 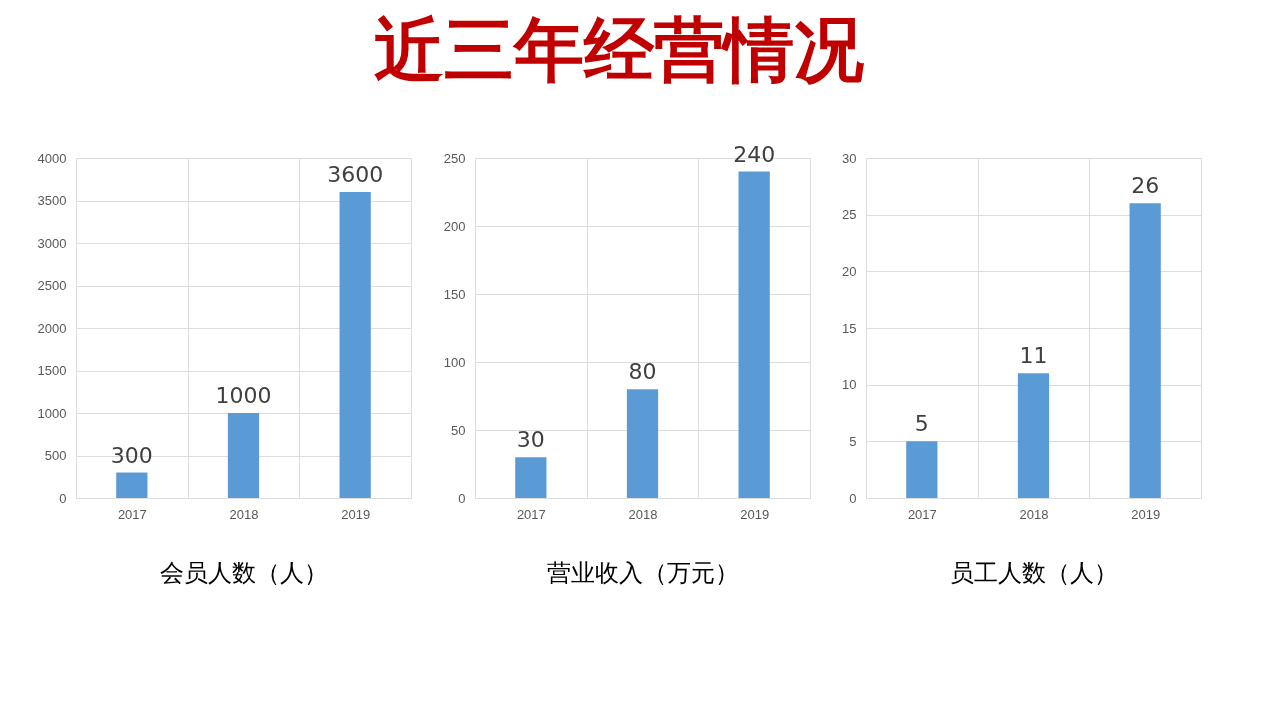 I want to click on y-tick-label: 250, so click(x=454, y=158).